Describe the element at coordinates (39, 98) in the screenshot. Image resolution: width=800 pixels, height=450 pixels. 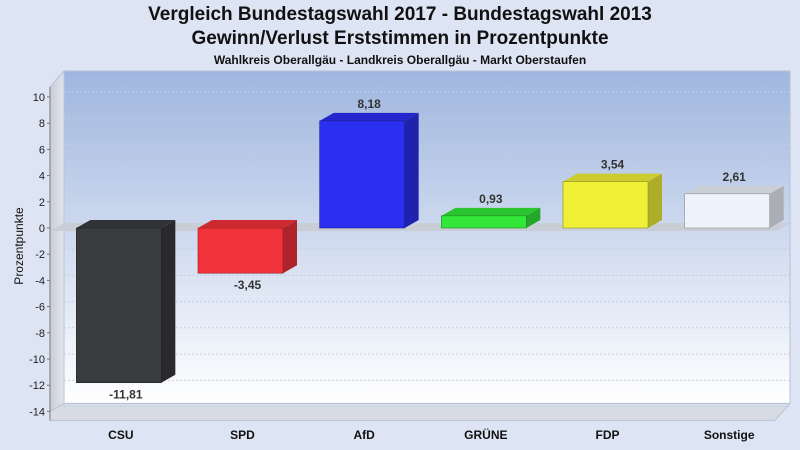
I see `y-tick-label: 10` at that location.